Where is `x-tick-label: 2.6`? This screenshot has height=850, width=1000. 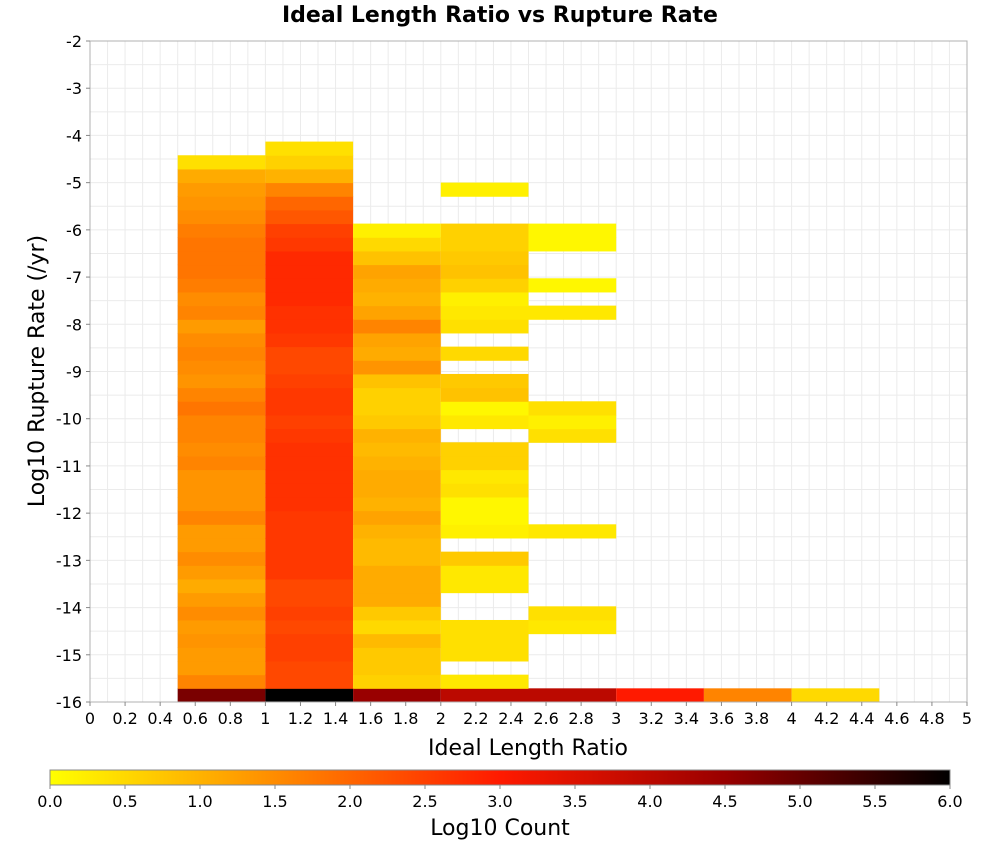 x-tick-label: 2.6 is located at coordinates (545, 718).